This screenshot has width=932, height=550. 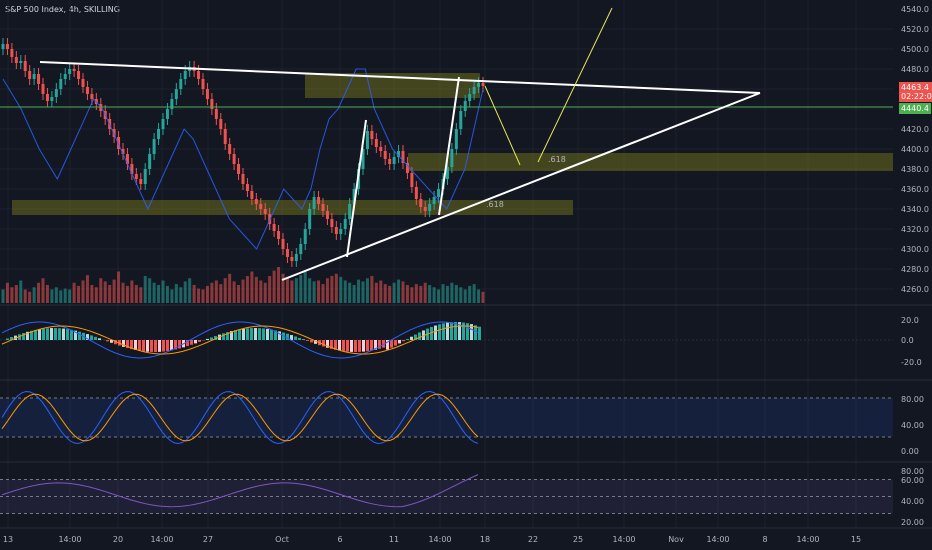 I want to click on fib-label-1: .618, so click(x=557, y=159).